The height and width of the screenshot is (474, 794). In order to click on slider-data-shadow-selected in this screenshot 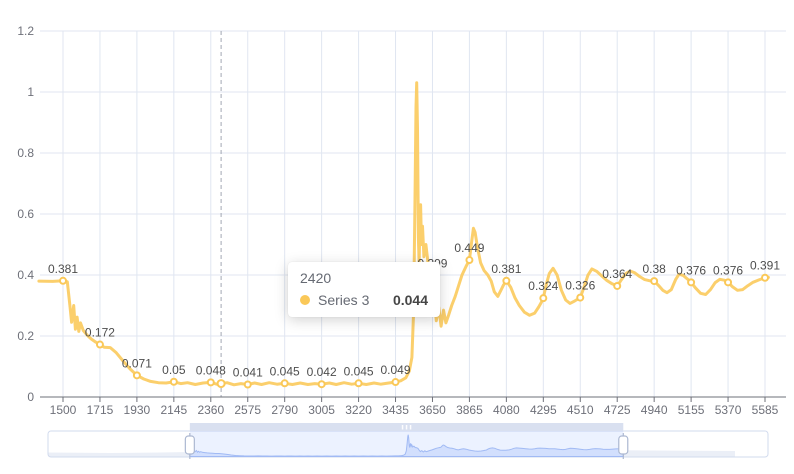, I will do `click(406, 445)`.